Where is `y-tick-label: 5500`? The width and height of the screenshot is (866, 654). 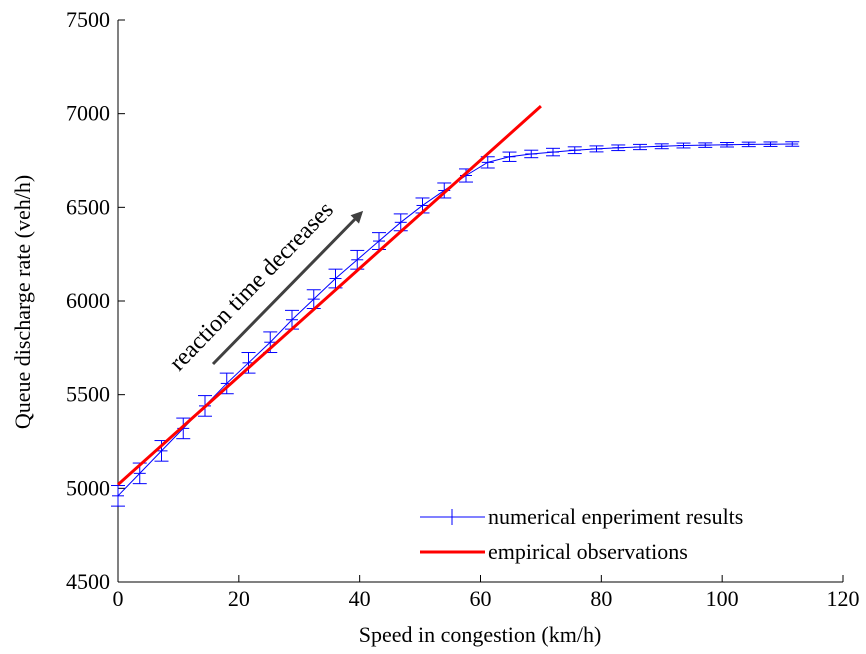
y-tick-label: 5500 is located at coordinates (88, 394).